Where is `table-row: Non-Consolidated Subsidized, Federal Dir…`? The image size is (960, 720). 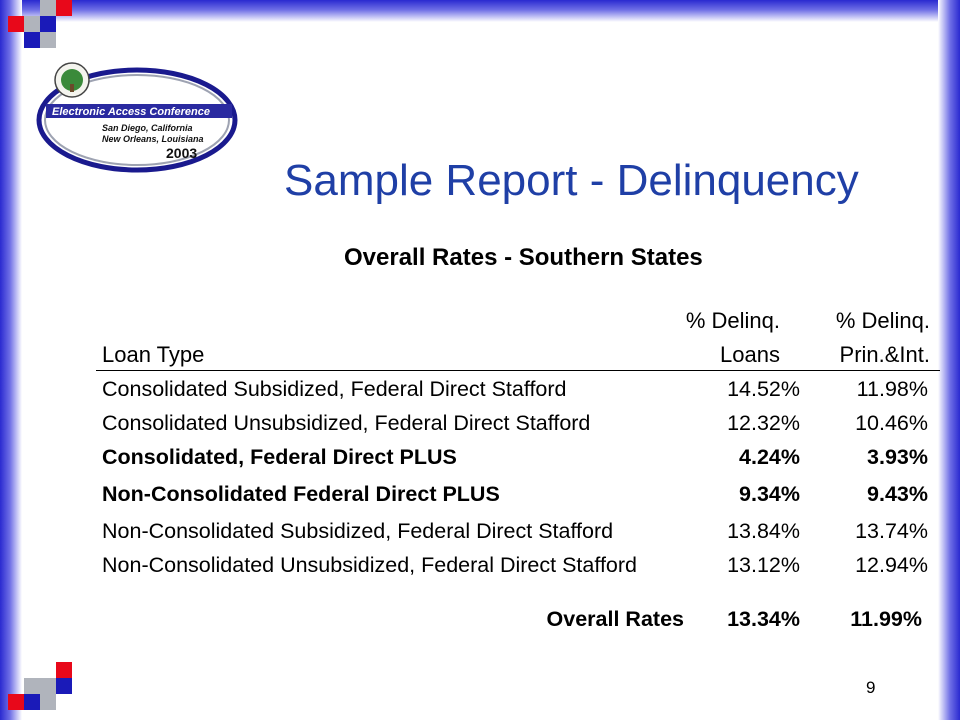
table-row: Non-Consolidated Subsidized, Federal Dir… is located at coordinates (518, 530).